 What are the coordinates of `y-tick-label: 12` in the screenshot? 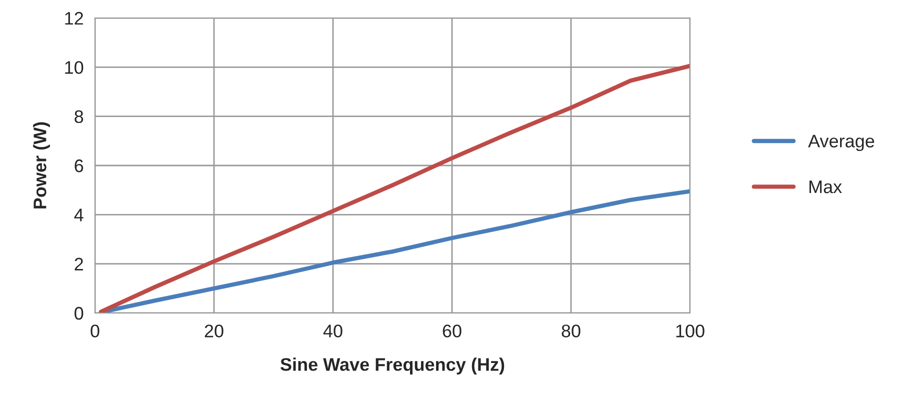 It's located at (74, 18).